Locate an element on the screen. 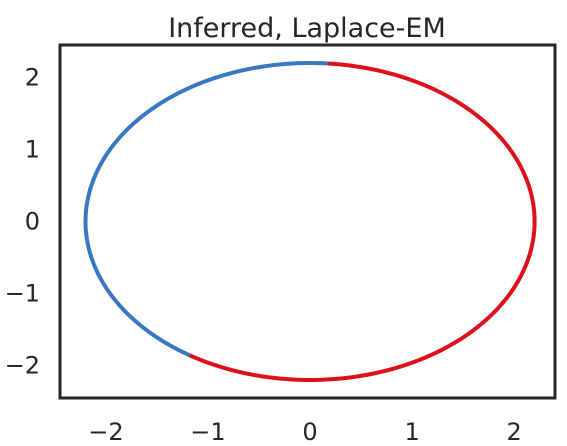  x-tick-label: −1 is located at coordinates (207, 432).